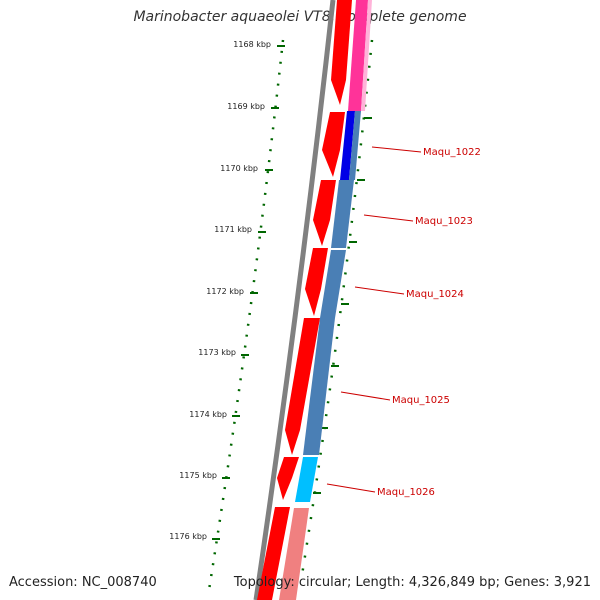 This screenshot has height=600, width=600. I want to click on tick-label: 1169 kbp, so click(246, 106).